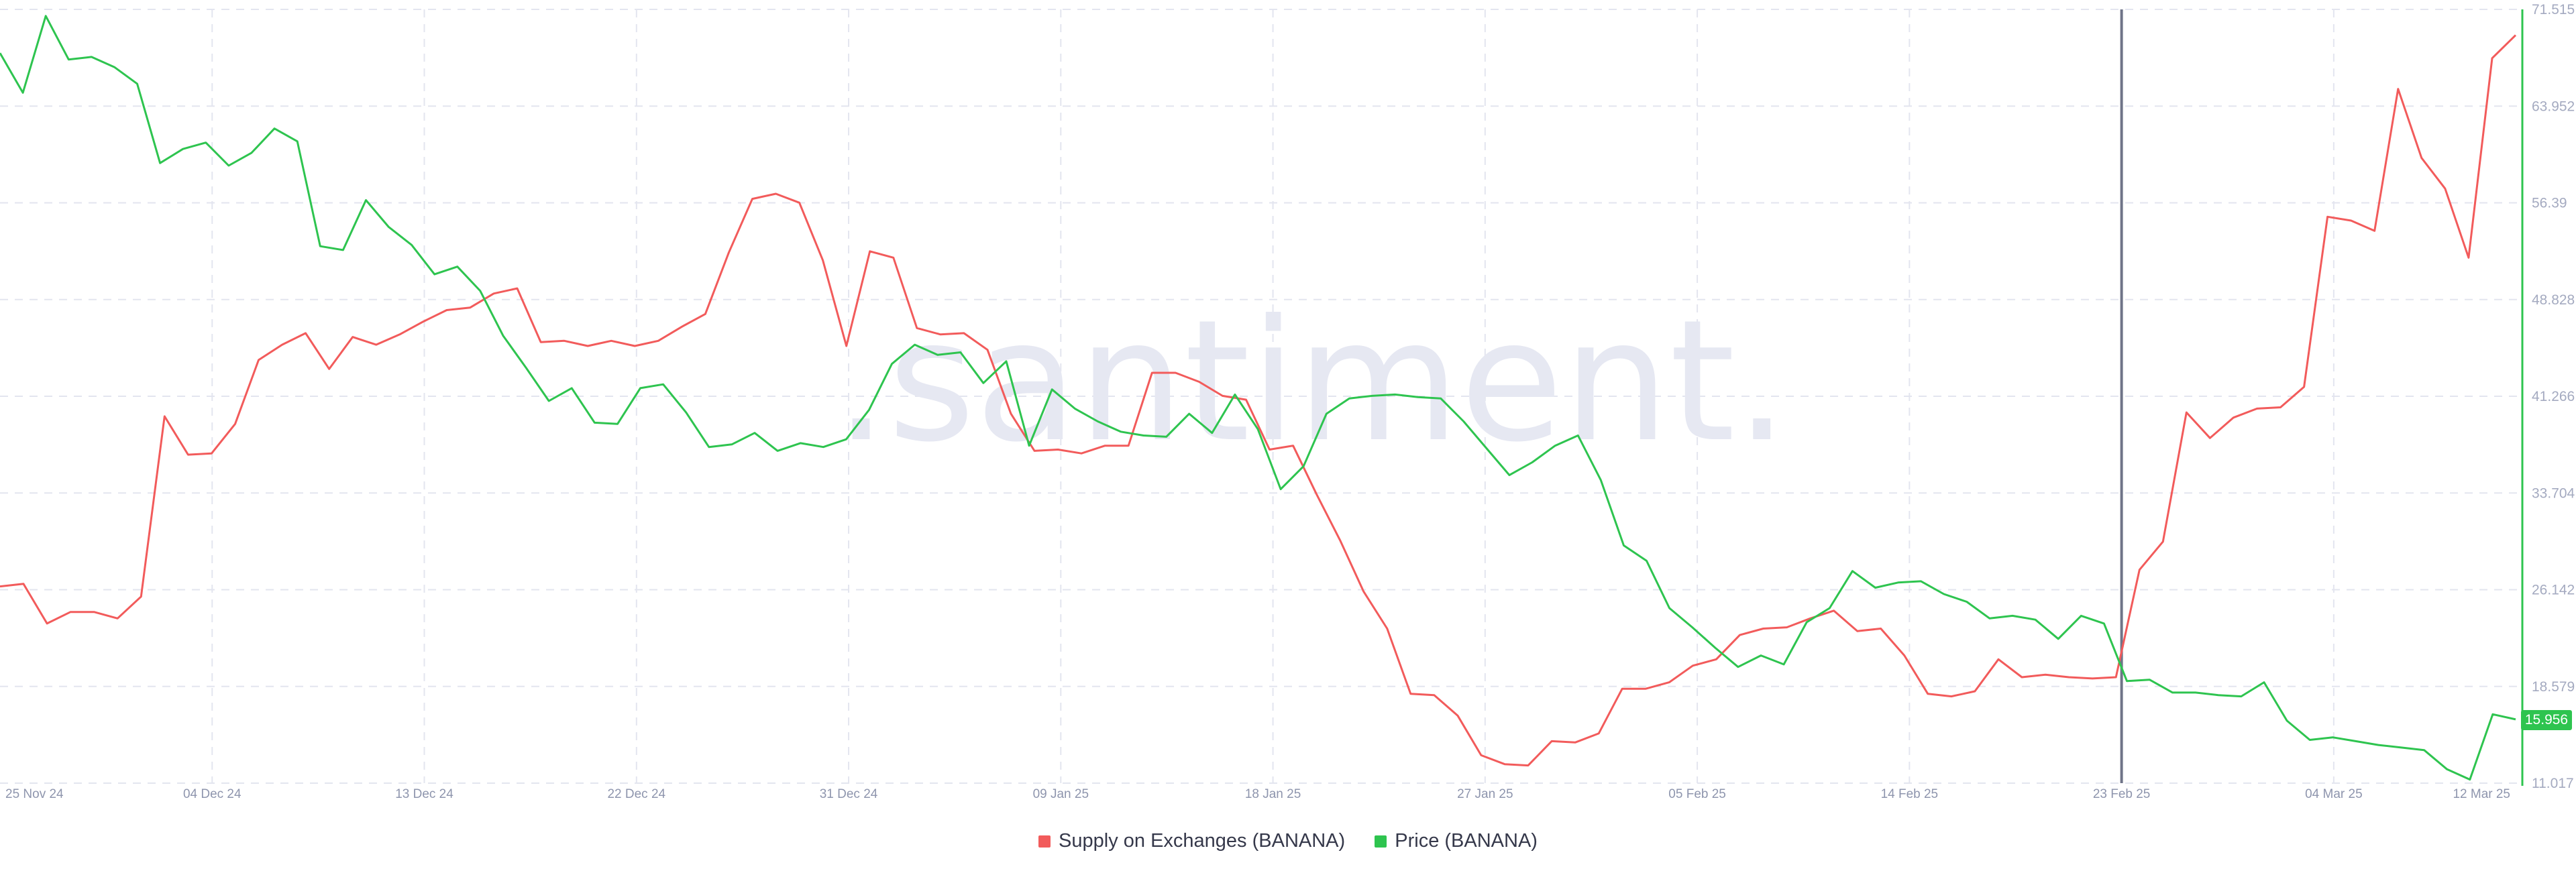  What do you see at coordinates (1381, 841) in the screenshot?
I see `legend-swatch-price` at bounding box center [1381, 841].